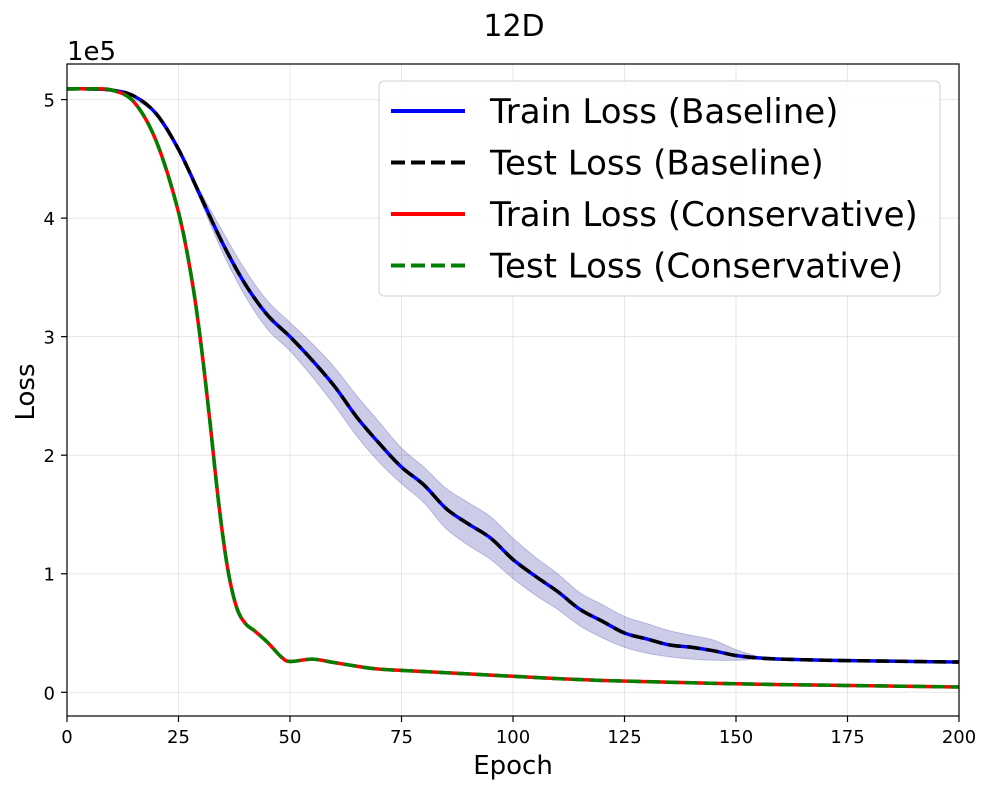 Image resolution: width=989 pixels, height=790 pixels. I want to click on y-tick-label: 4, so click(49, 219).